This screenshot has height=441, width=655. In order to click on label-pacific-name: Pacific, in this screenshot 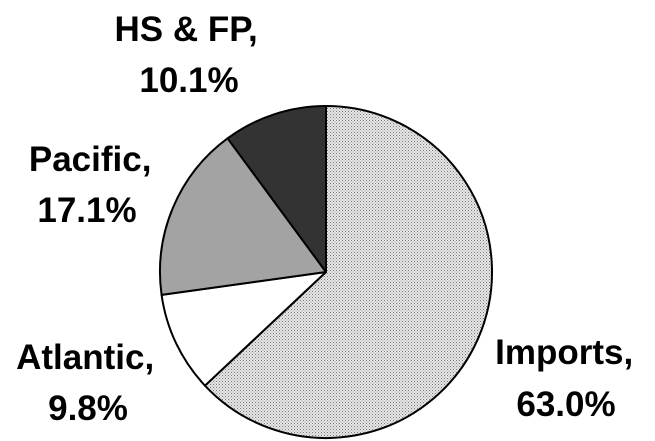, I will do `click(90, 159)`.